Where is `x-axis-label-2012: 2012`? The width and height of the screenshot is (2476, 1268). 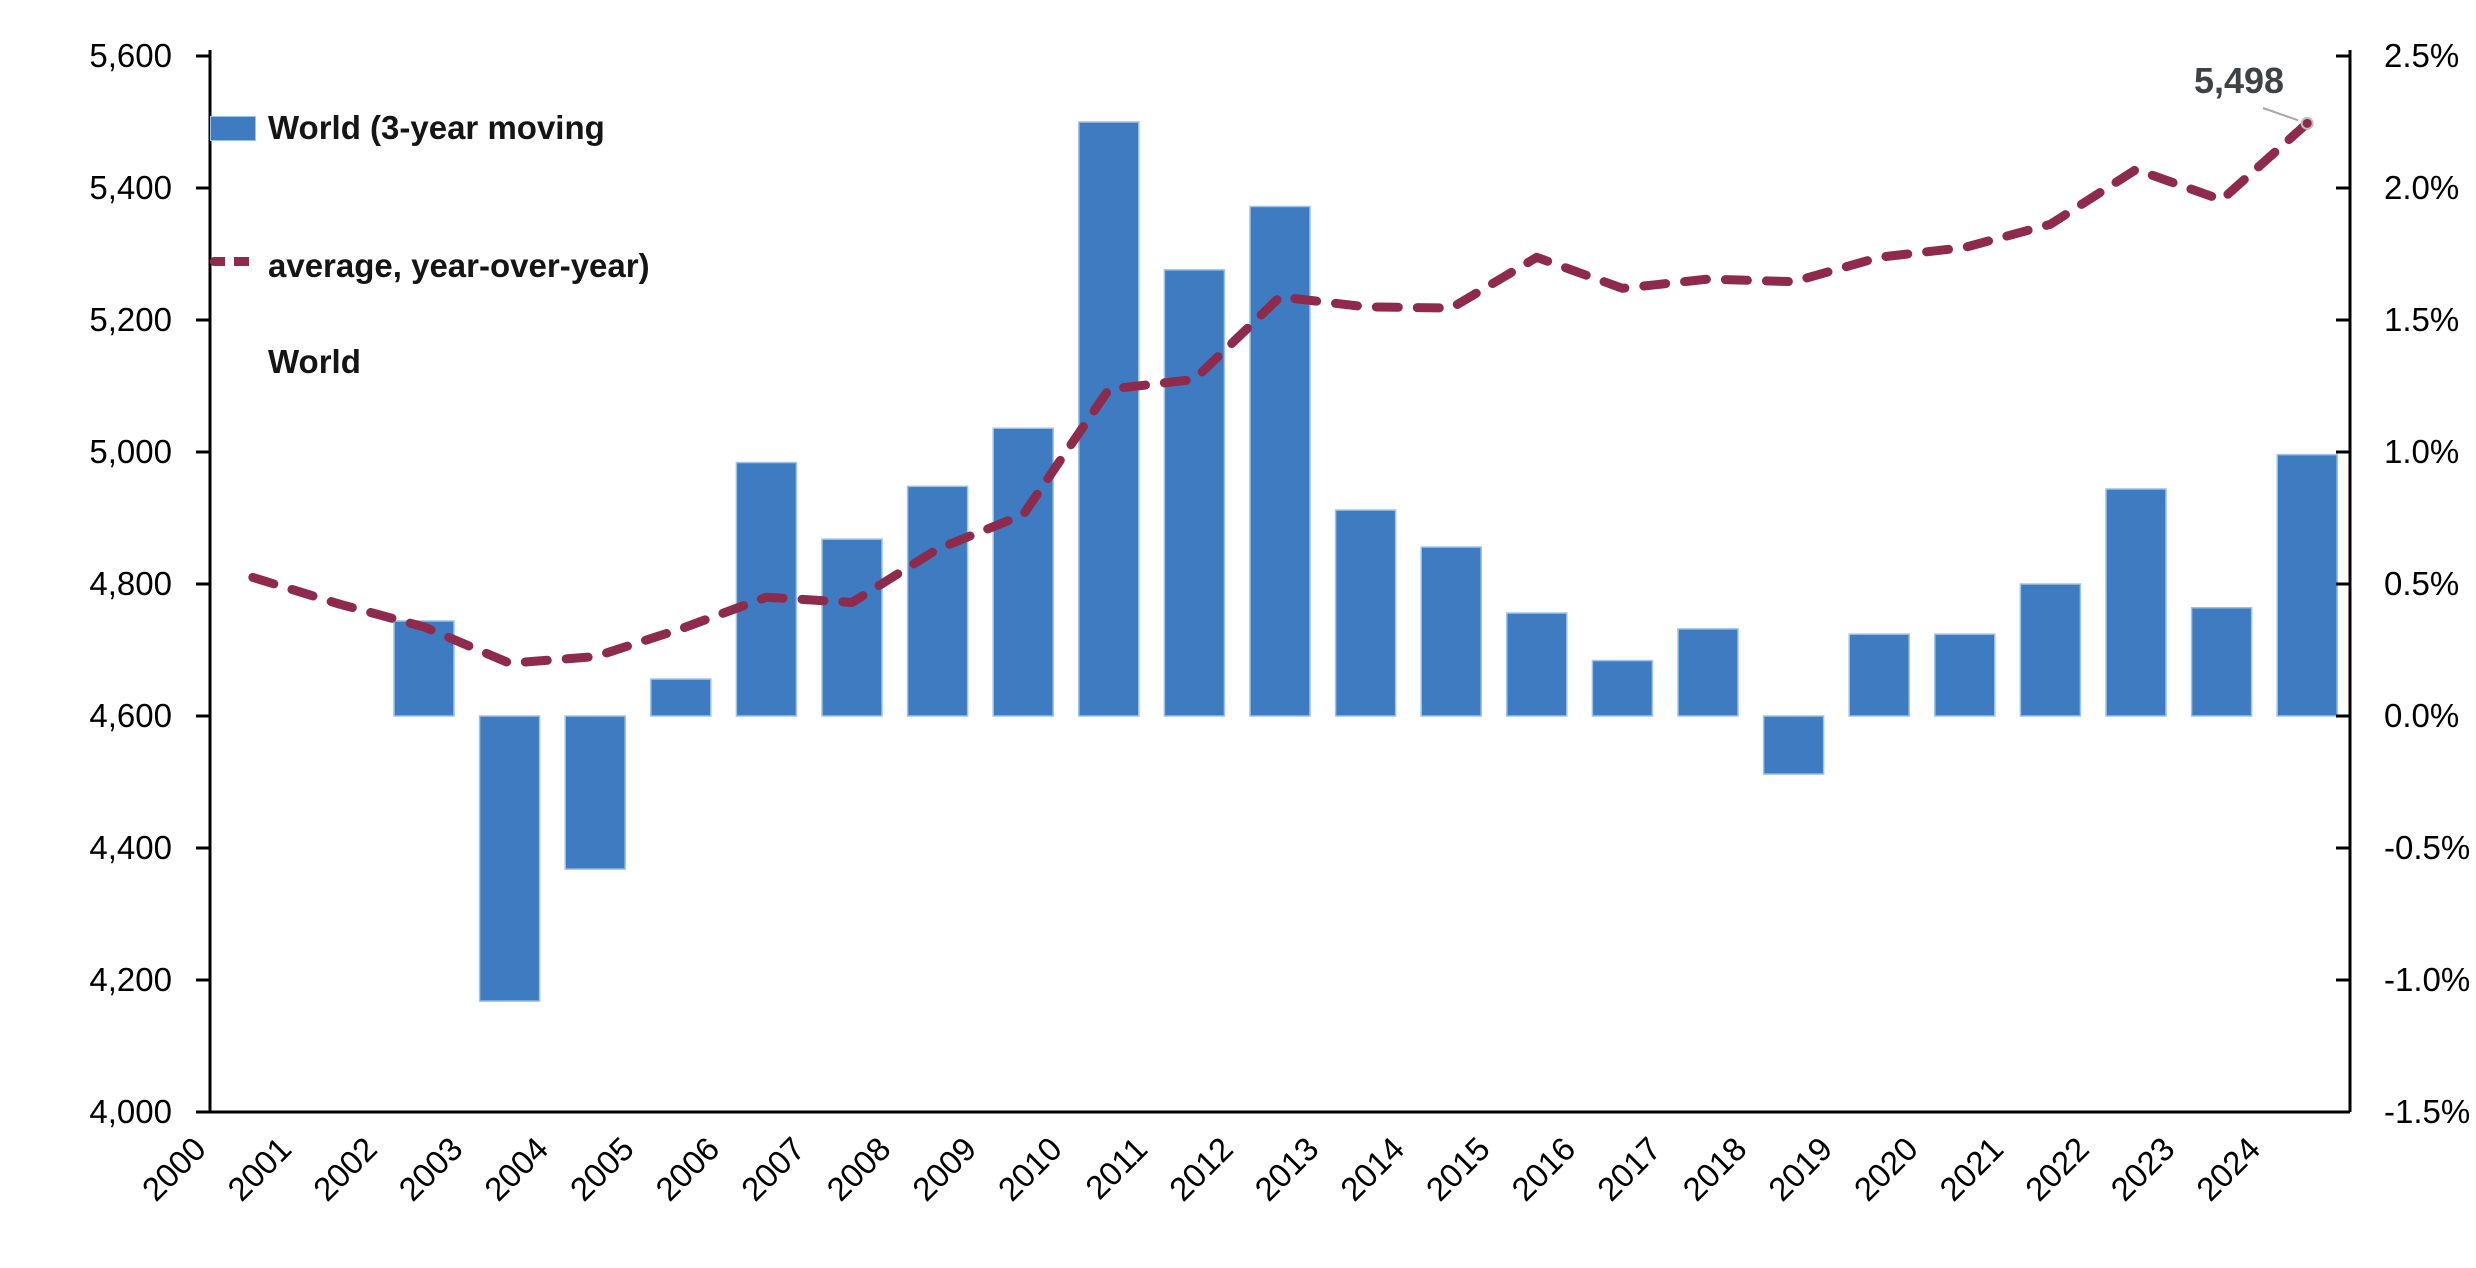 x-axis-label-2012: 2012 is located at coordinates (1201, 1169).